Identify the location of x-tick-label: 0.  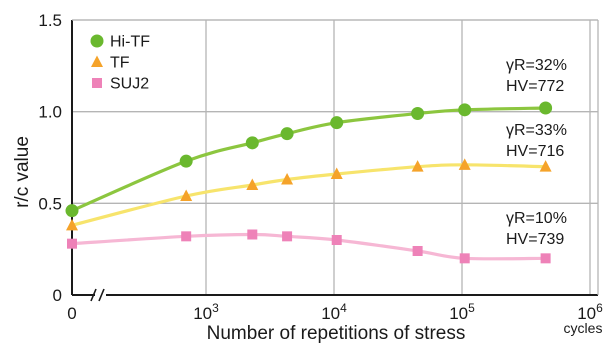
(71, 313).